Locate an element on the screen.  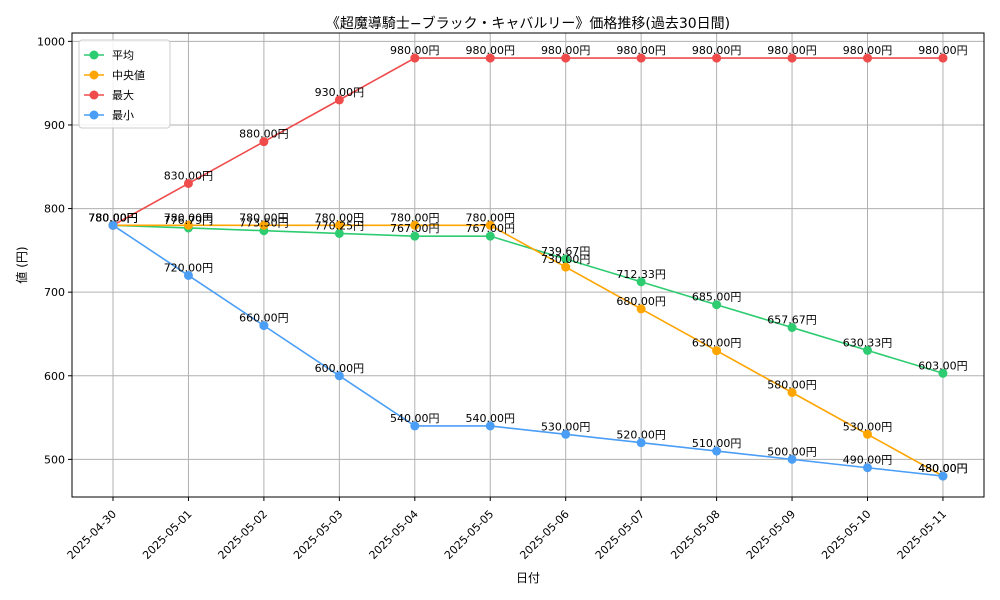
x-tick-label: 2025-05-07 is located at coordinates (620, 535).